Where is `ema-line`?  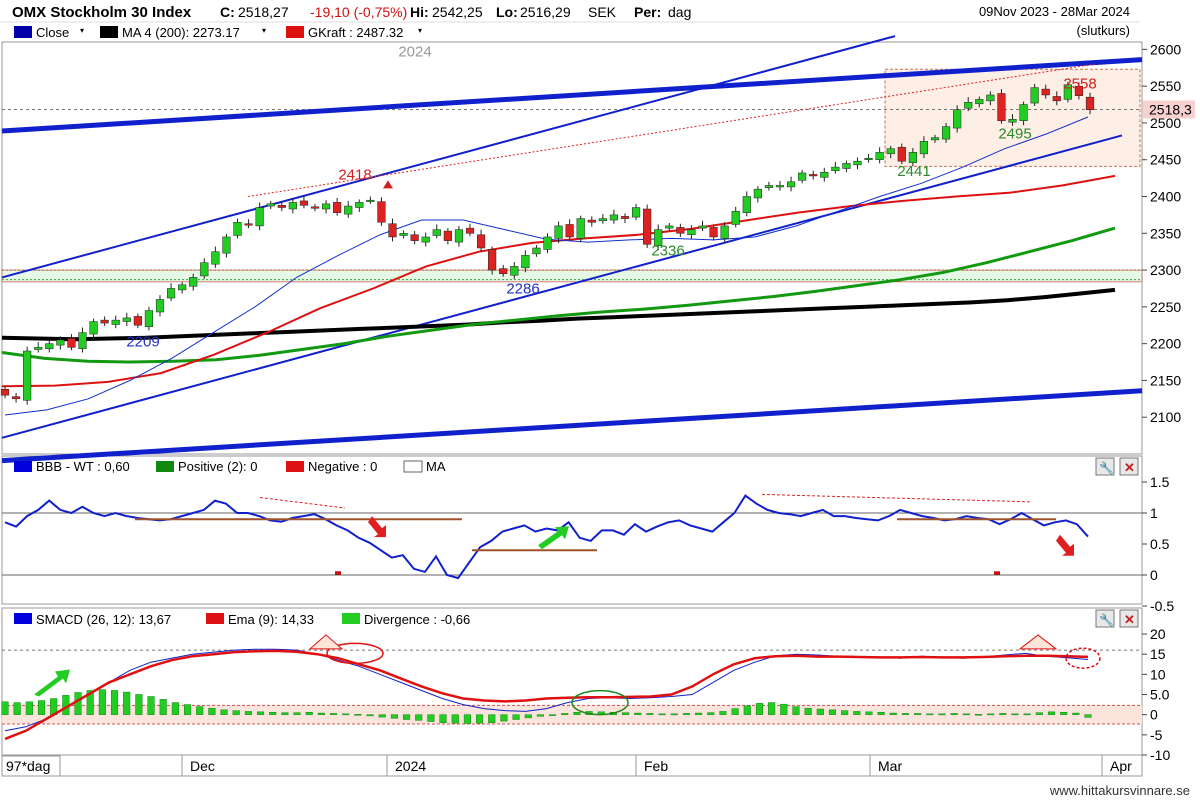 ema-line is located at coordinates (546, 695).